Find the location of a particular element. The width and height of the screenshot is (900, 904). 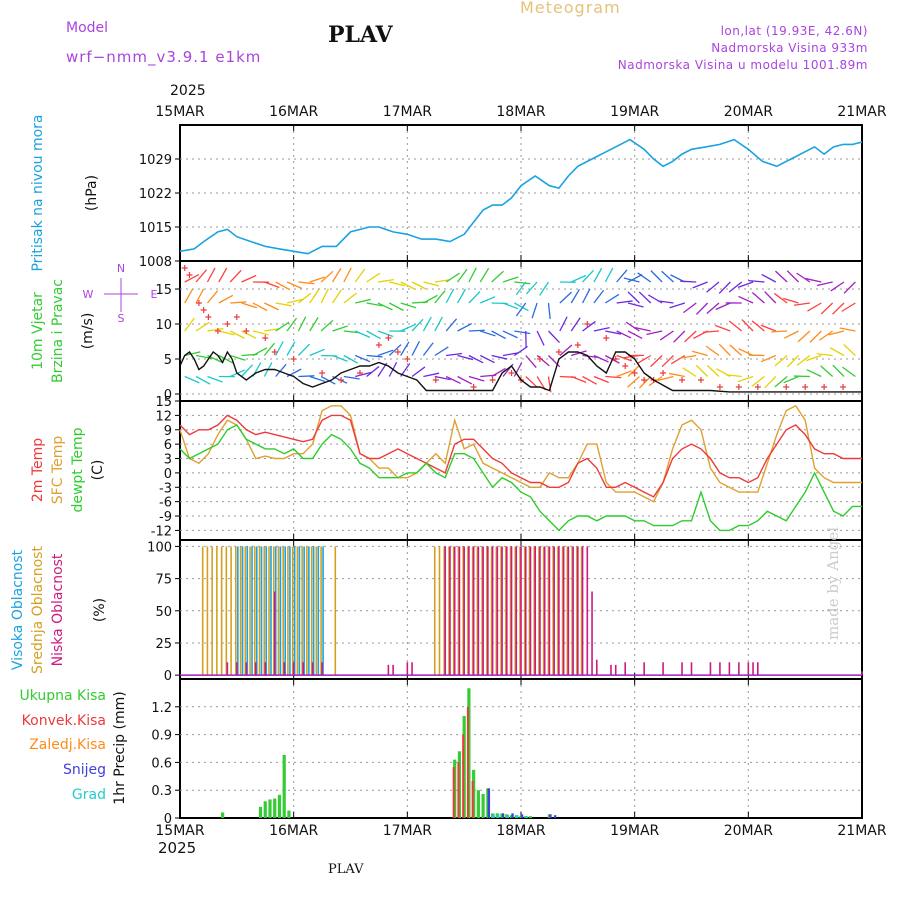

model-elevation-text: Nadmorska Visina u modelu 1001.89m is located at coordinates (743, 65).